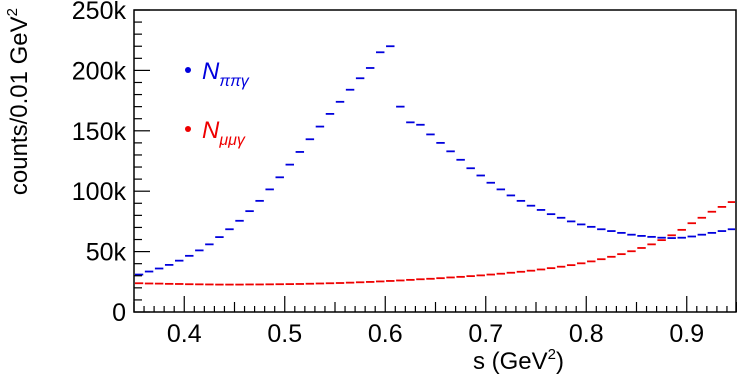 Image resolution: width=737 pixels, height=381 pixels. I want to click on y-tick-label: 0, so click(119, 313).